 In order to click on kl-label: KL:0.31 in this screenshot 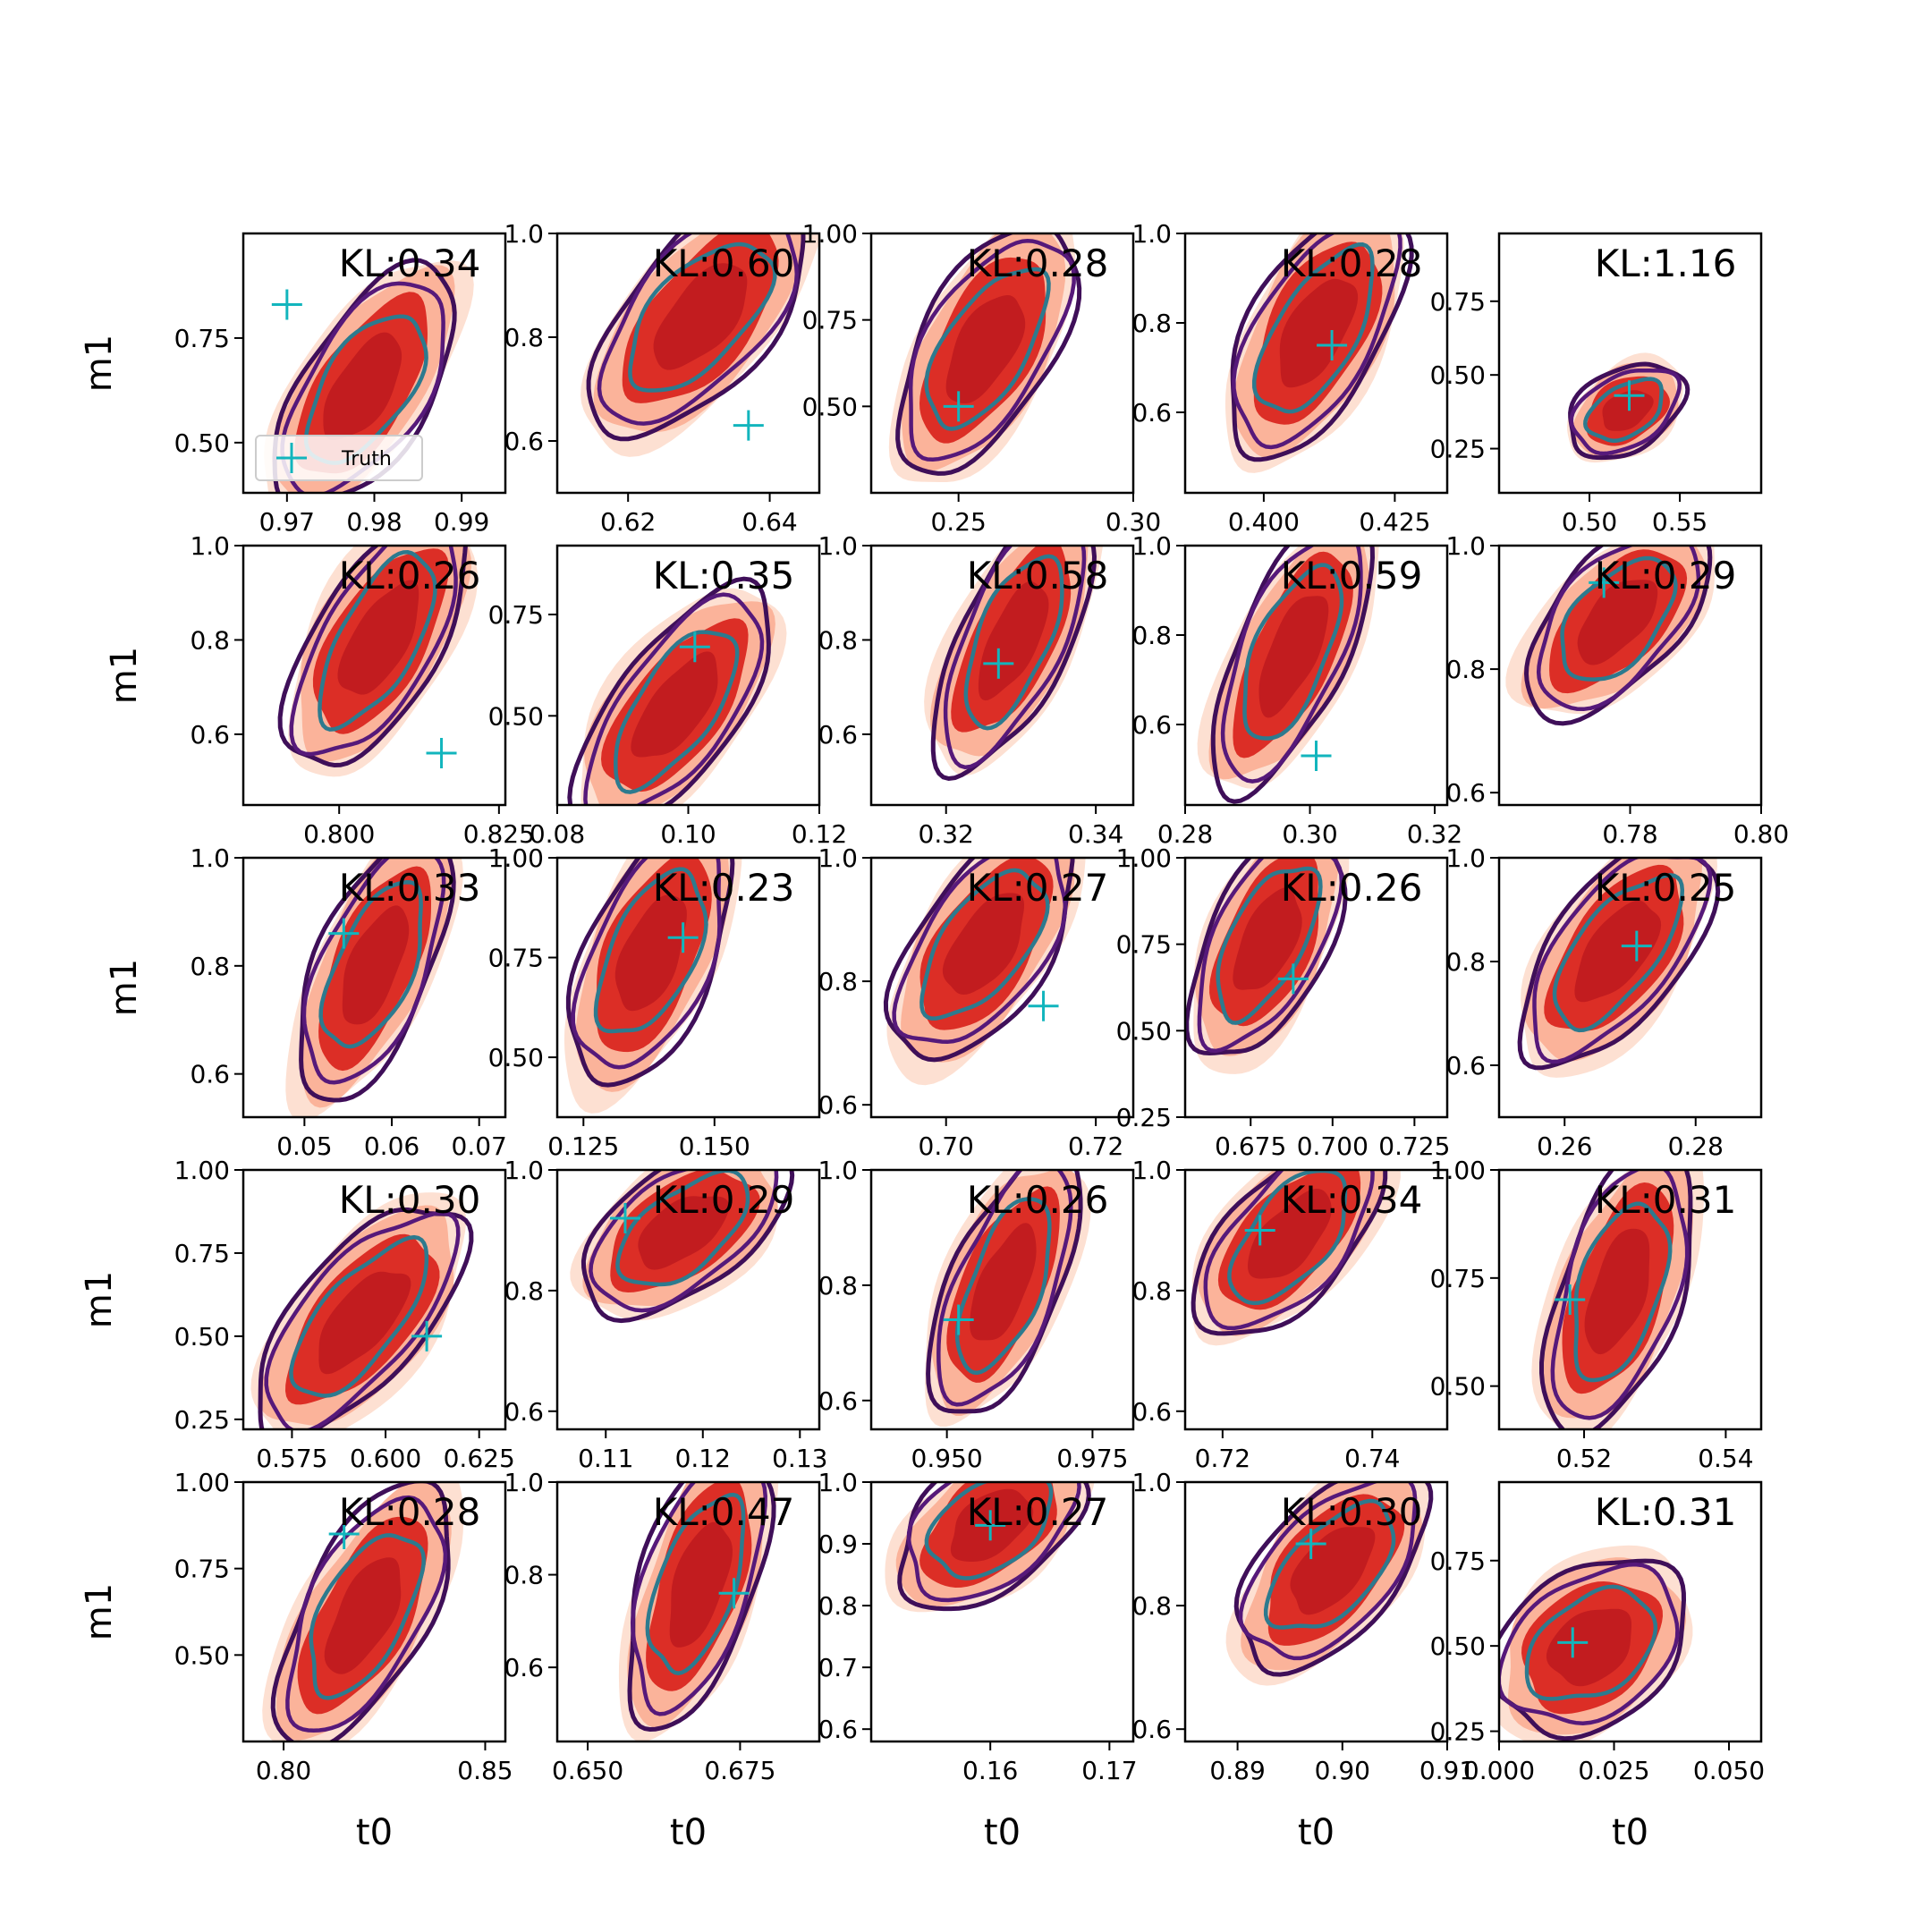, I will do `click(1666, 1512)`.